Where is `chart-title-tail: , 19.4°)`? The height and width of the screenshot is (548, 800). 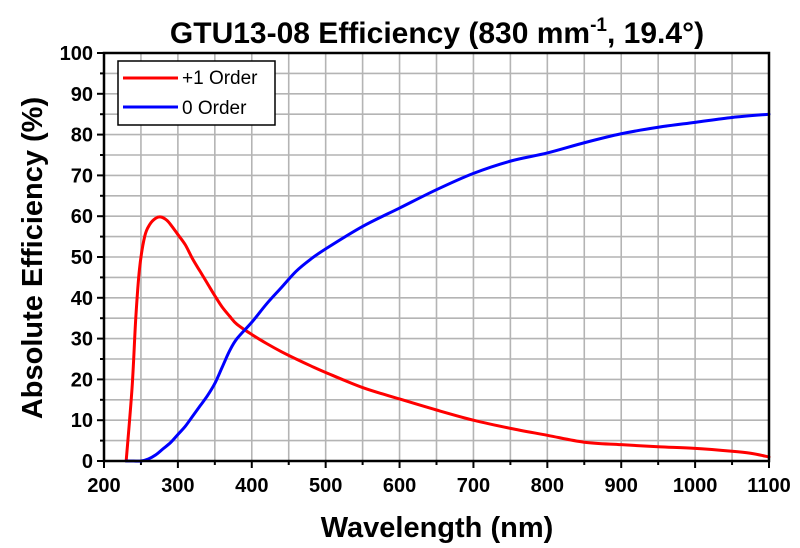 chart-title-tail: , 19.4°) is located at coordinates (655, 33).